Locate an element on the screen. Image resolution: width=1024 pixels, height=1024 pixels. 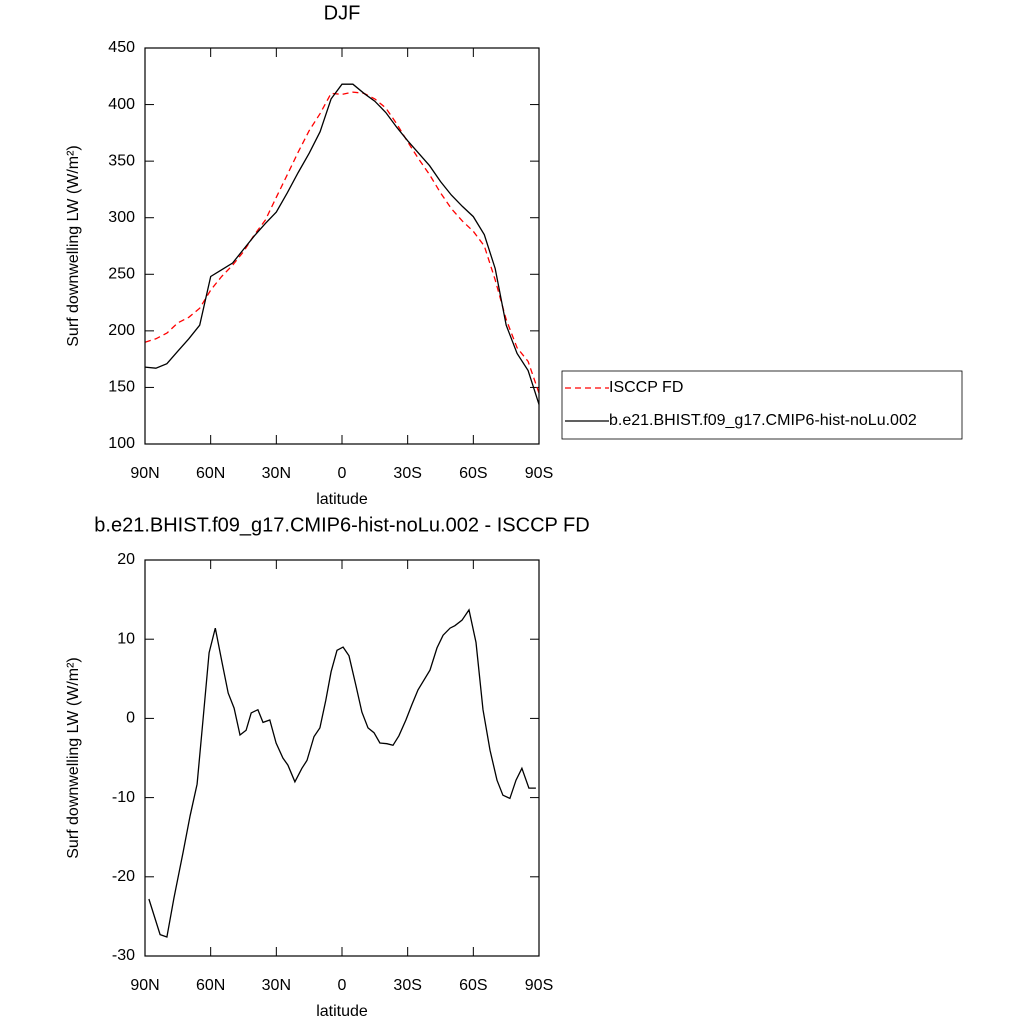
y-tick-label: 10 is located at coordinates (126, 638).